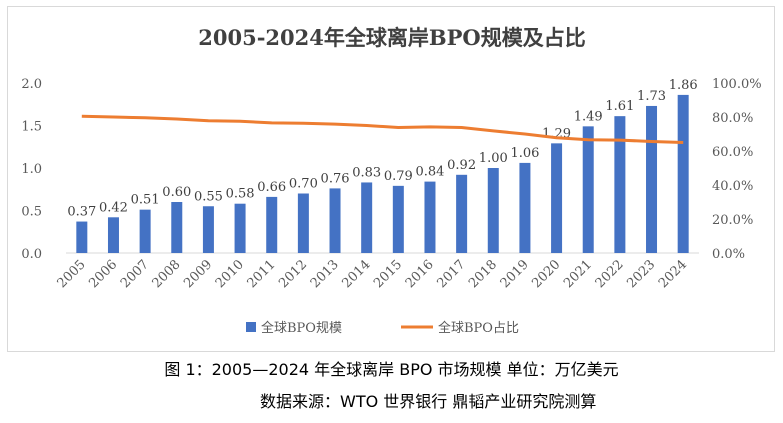  Describe the element at coordinates (732, 152) in the screenshot. I see `right-tick-label: 60.0%` at that location.